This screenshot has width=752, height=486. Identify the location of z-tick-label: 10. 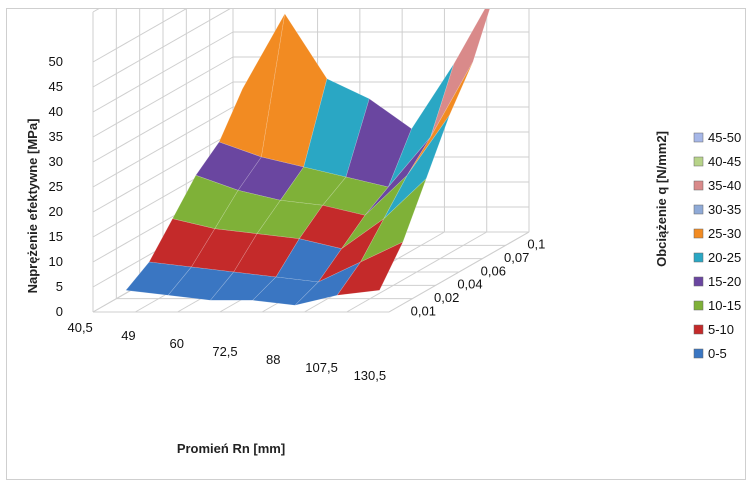
(56, 261).